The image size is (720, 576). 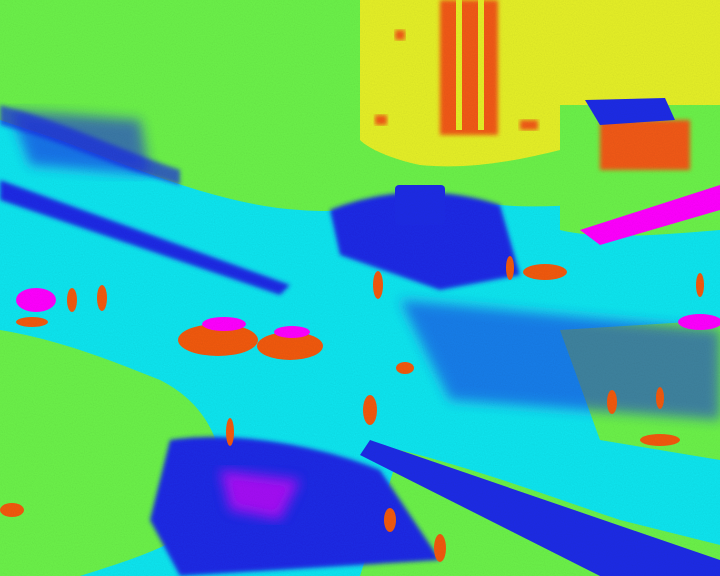 I want to click on parked-cars-area, so click(x=80, y=142).